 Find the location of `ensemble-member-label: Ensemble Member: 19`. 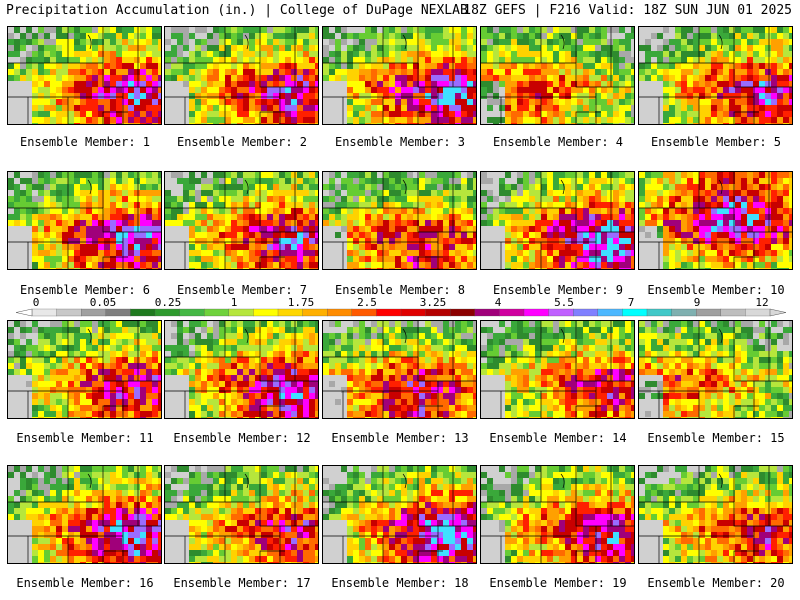

ensemble-member-label: Ensemble Member: 19 is located at coordinates (558, 583).